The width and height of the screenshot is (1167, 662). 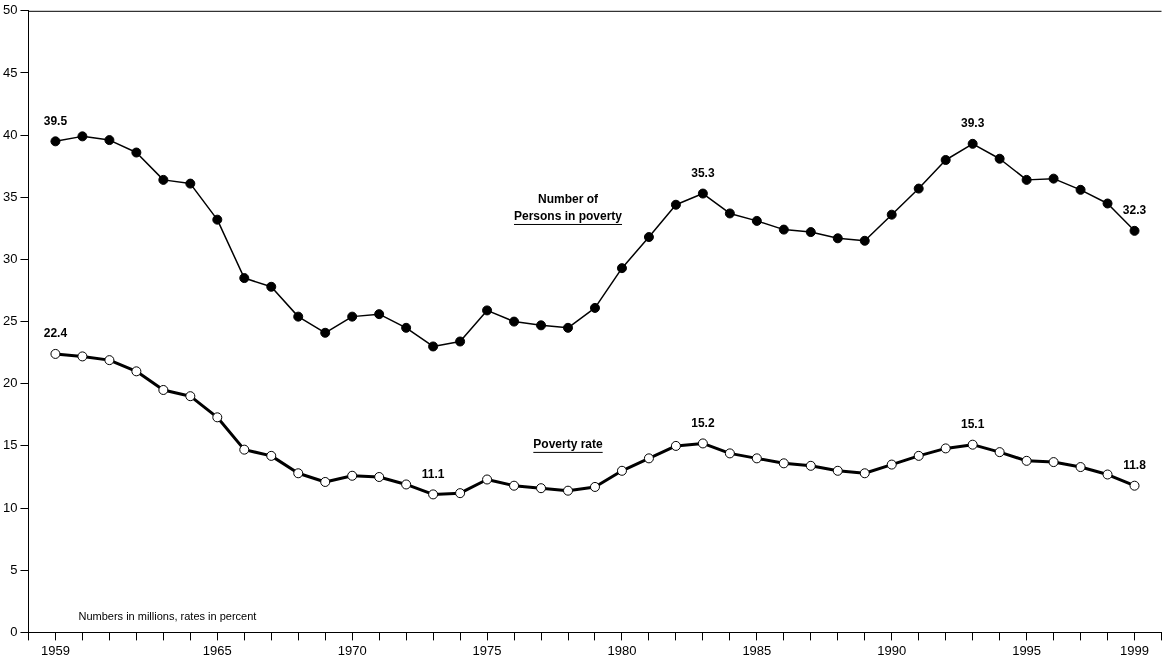 I want to click on y-tick-label: 45, so click(x=10, y=72).